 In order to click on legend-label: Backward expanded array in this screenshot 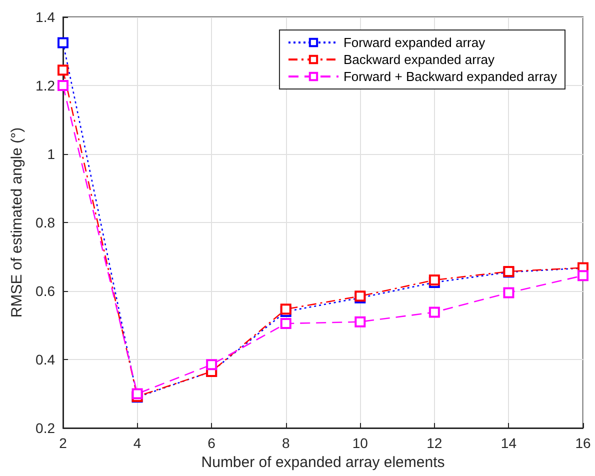, I will do `click(419, 59)`.